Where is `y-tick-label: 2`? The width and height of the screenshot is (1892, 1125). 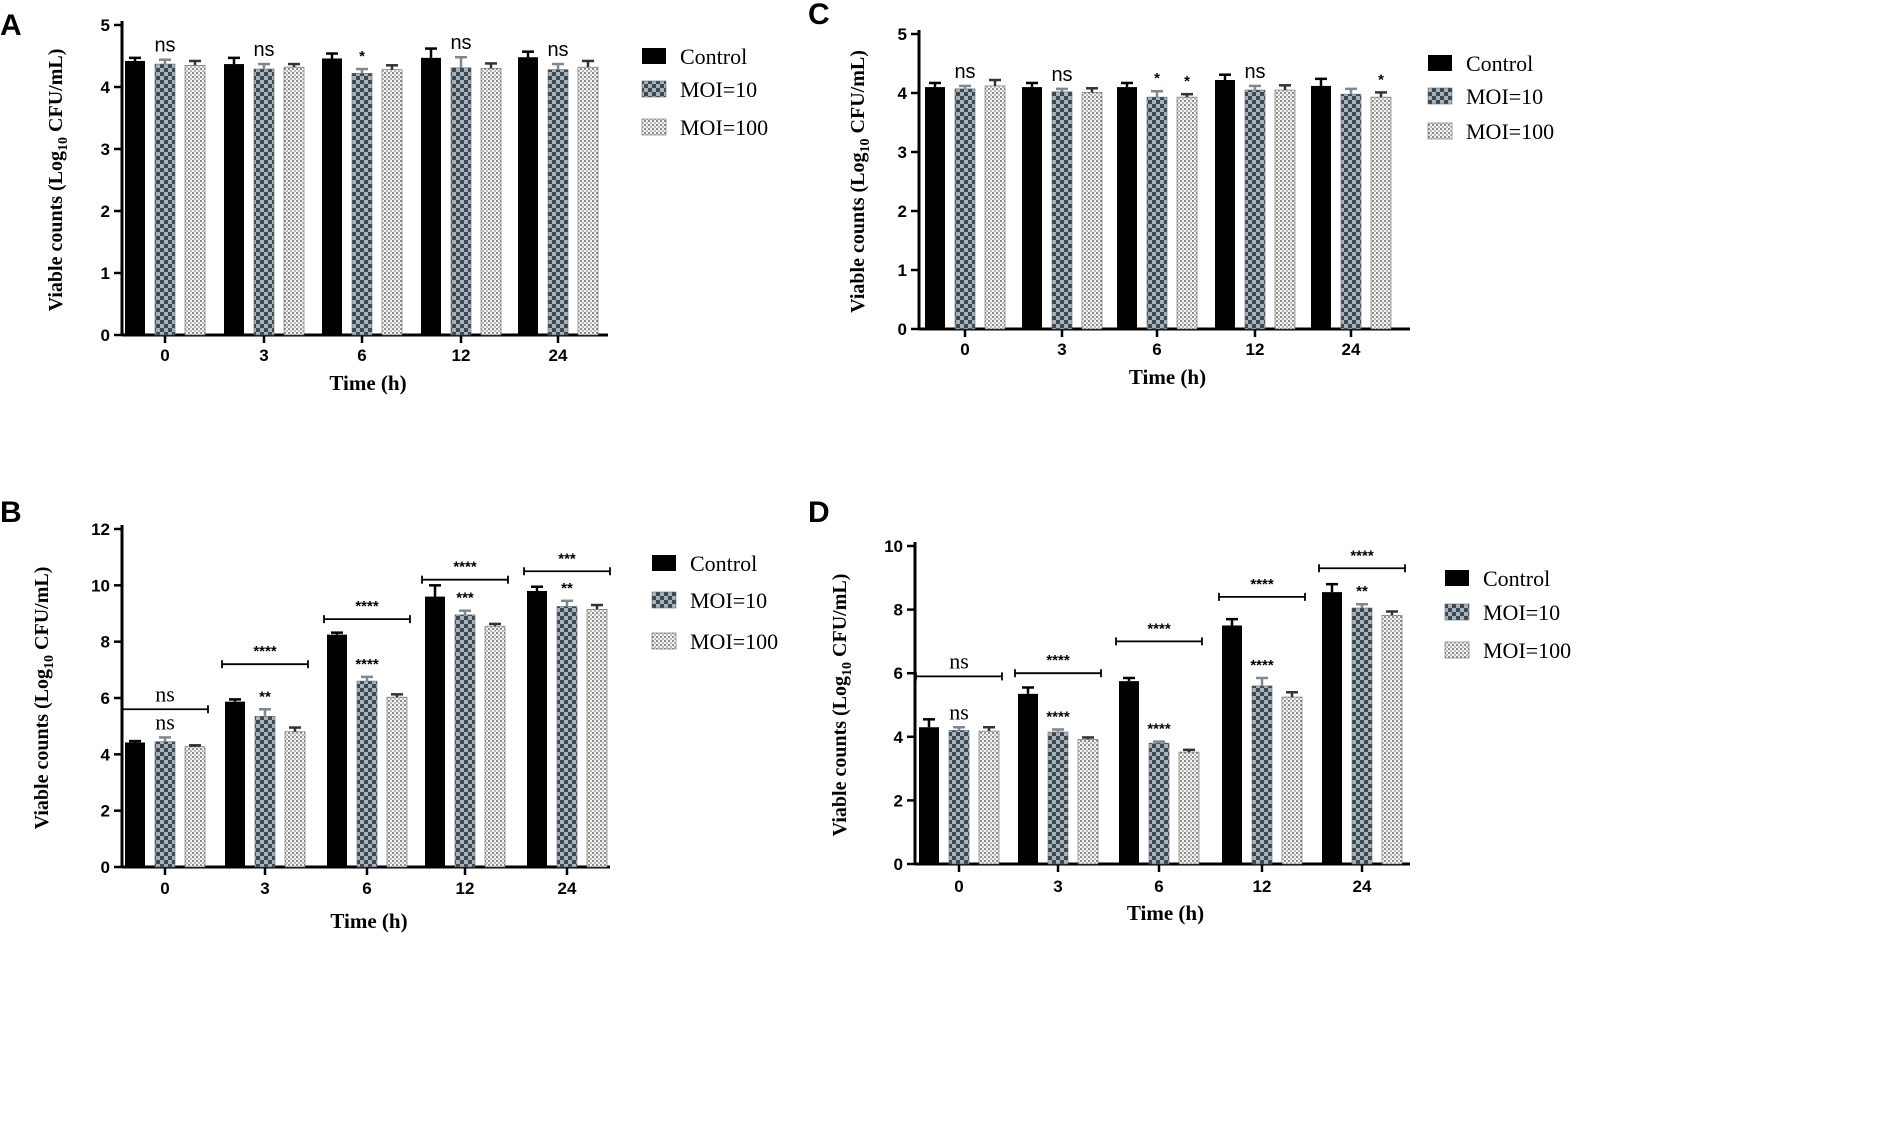 y-tick-label: 2 is located at coordinates (105, 811).